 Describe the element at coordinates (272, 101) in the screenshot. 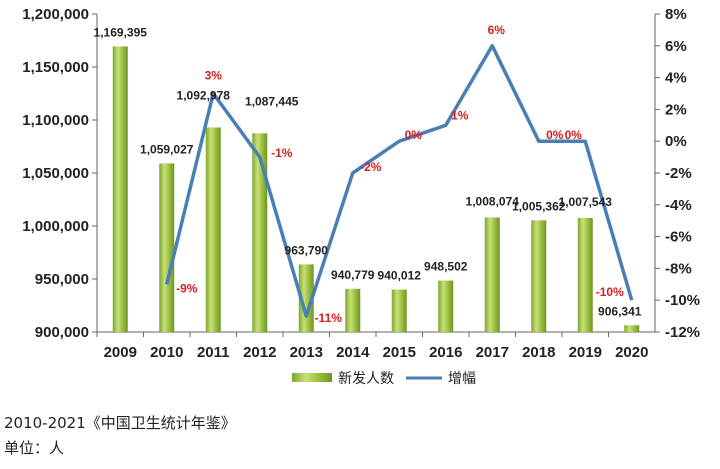

I see `bar-value-label: 1,087,445` at that location.